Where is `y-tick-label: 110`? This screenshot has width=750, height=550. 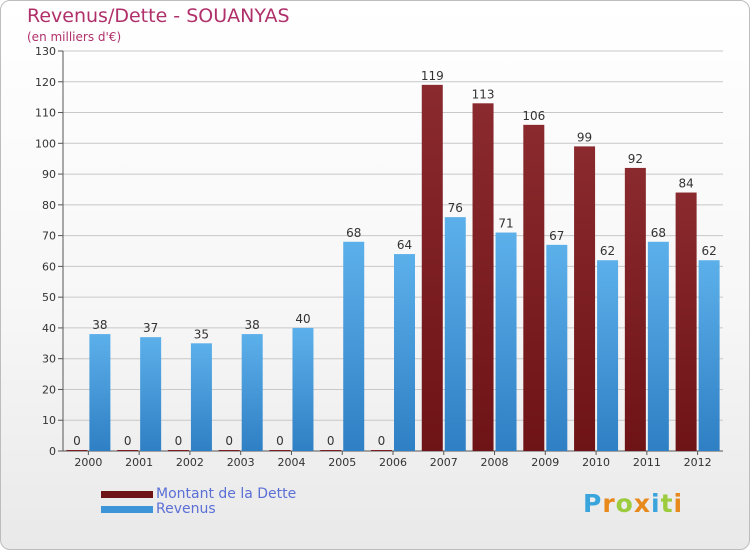
y-tick-label: 110 is located at coordinates (45, 113).